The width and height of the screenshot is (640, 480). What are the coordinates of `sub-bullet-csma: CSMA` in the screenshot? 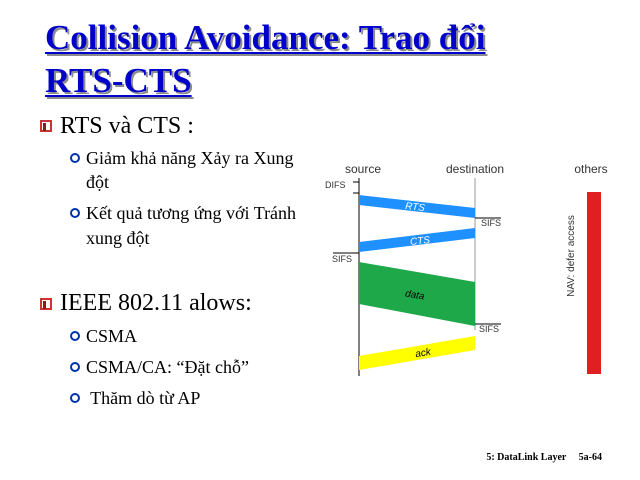 It's located at (112, 336).